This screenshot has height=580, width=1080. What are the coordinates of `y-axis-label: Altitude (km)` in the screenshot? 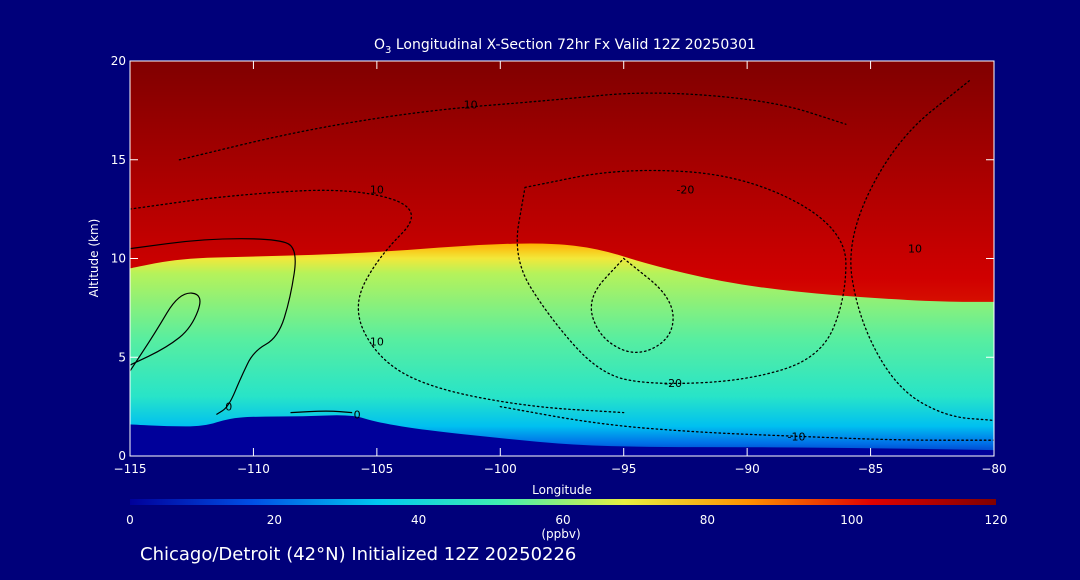 It's located at (94, 258).